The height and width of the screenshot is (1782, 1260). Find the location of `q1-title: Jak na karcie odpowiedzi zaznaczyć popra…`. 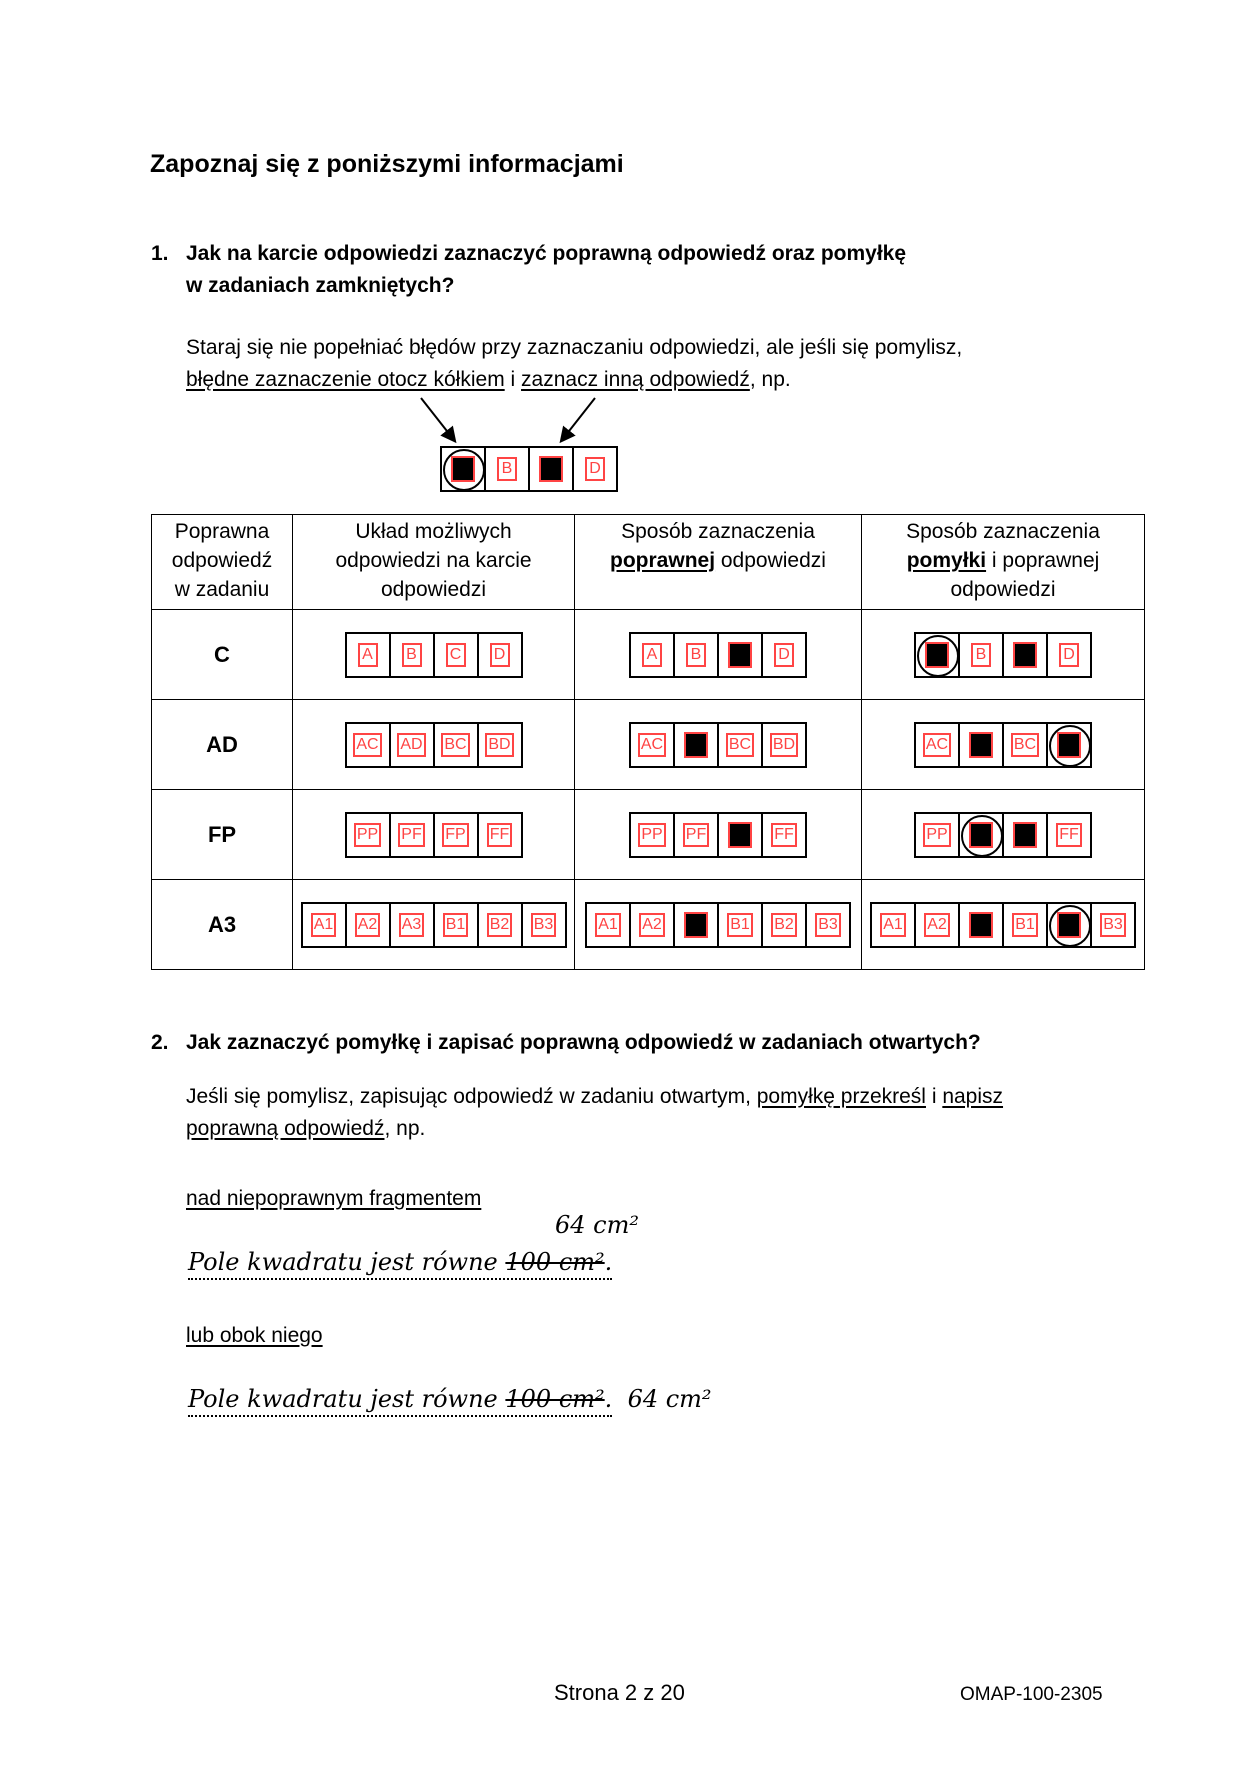

q1-title: Jak na karcie odpowiedzi zaznaczyć popra… is located at coordinates (546, 270).